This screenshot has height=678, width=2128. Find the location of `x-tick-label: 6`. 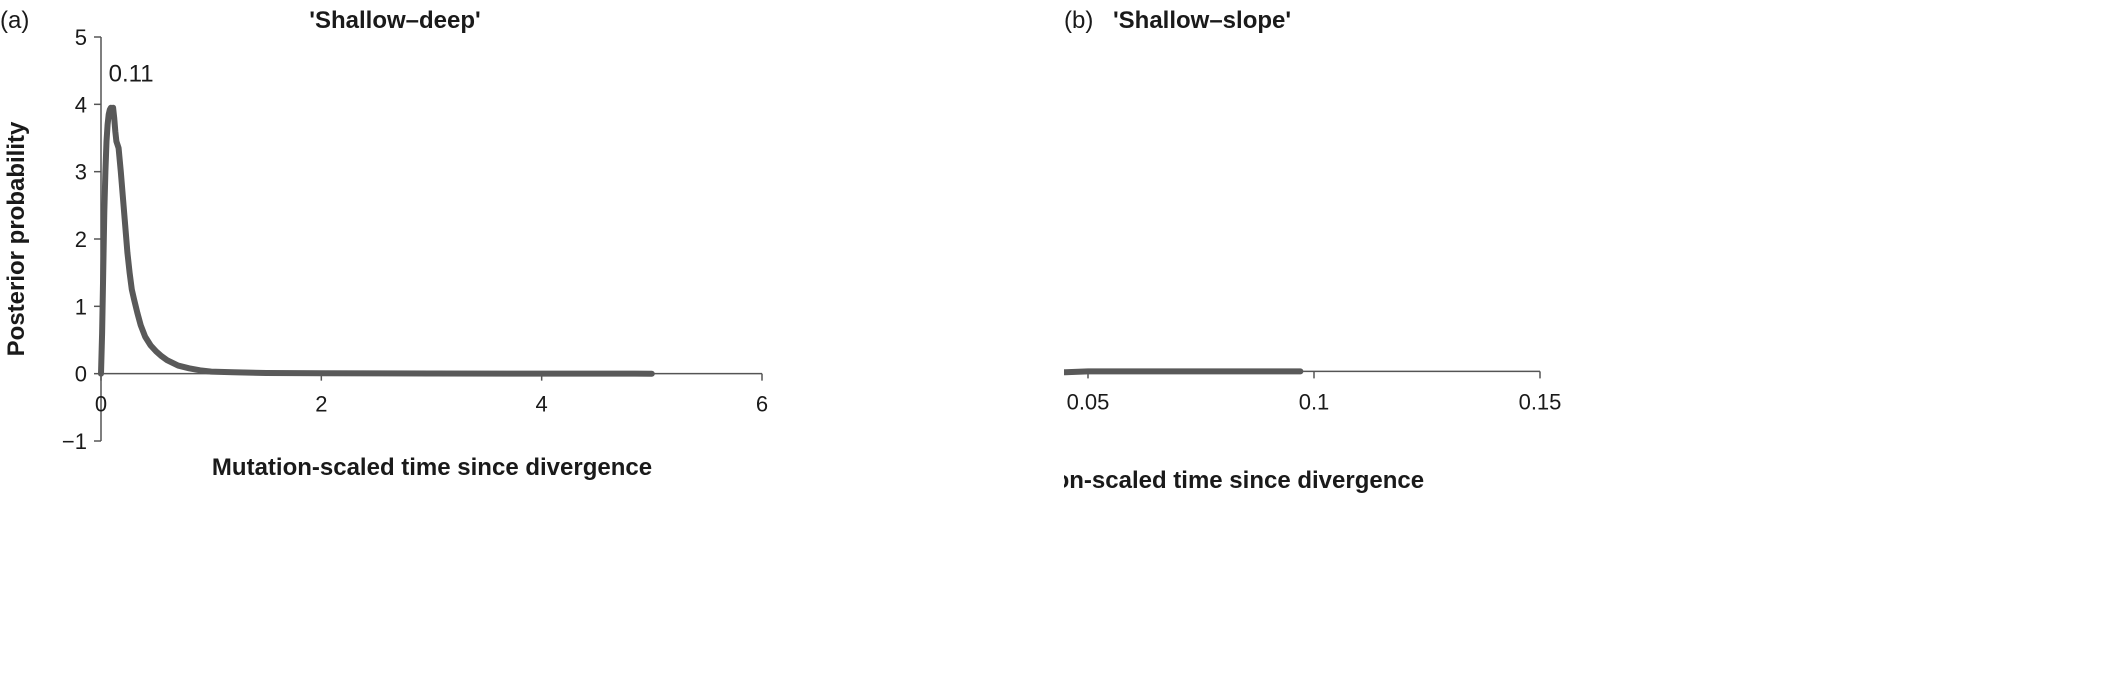

x-tick-label: 6 is located at coordinates (762, 404).